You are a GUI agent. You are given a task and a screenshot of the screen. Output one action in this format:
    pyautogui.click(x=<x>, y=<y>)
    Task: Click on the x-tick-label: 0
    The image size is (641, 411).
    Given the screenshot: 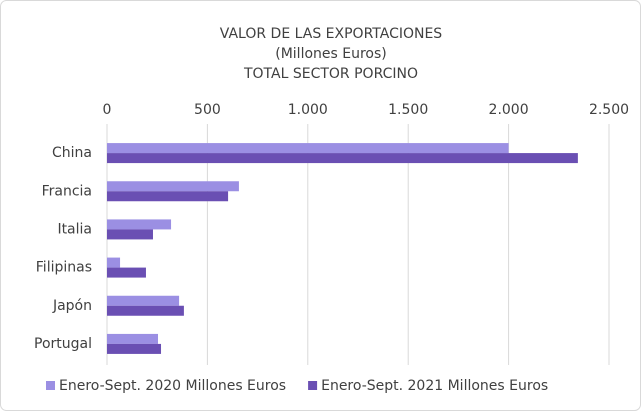 What is the action you would take?
    pyautogui.click(x=107, y=110)
    